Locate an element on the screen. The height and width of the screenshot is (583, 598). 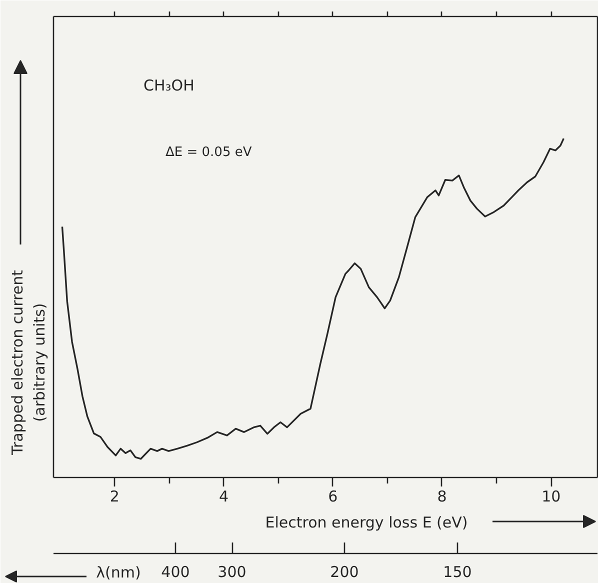
text: 400 is located at coordinates (175, 572).